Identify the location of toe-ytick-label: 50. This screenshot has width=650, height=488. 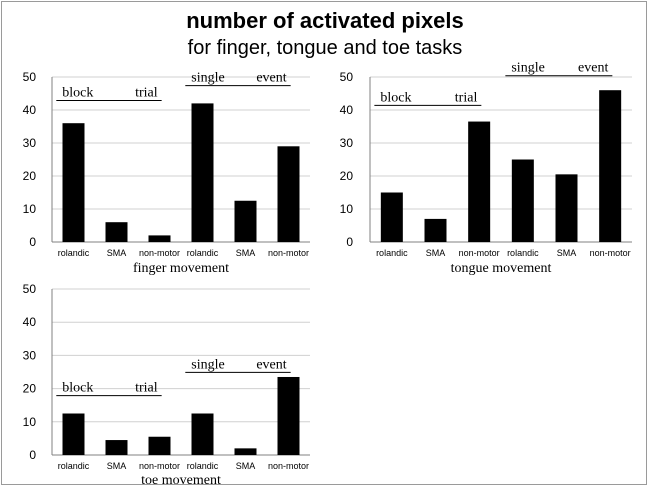
(30, 289).